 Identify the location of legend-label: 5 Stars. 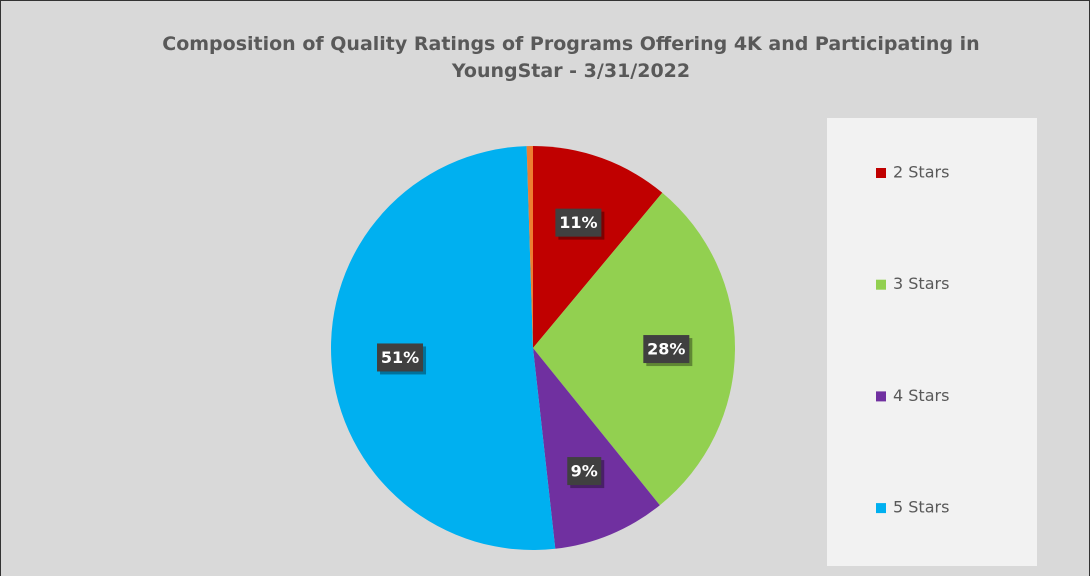
(921, 507).